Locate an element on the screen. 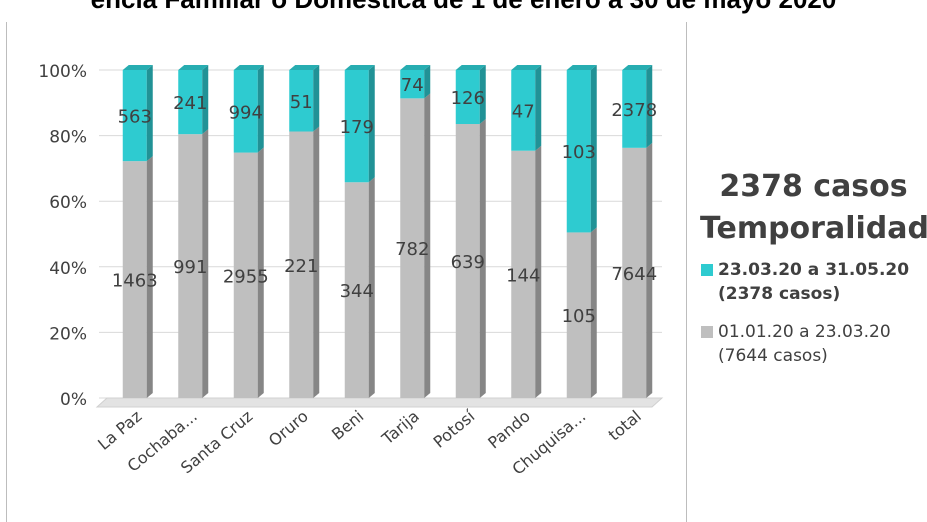  data-label-period-2: 47 is located at coordinates (523, 111).